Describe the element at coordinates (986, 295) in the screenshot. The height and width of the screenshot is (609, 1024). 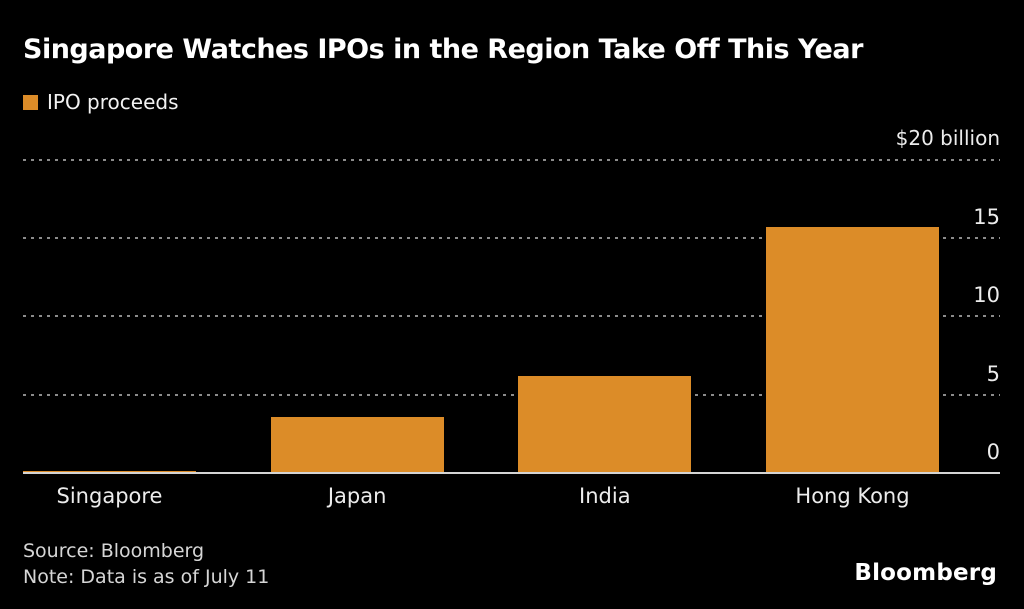
I see `y-tick-10: 10` at that location.